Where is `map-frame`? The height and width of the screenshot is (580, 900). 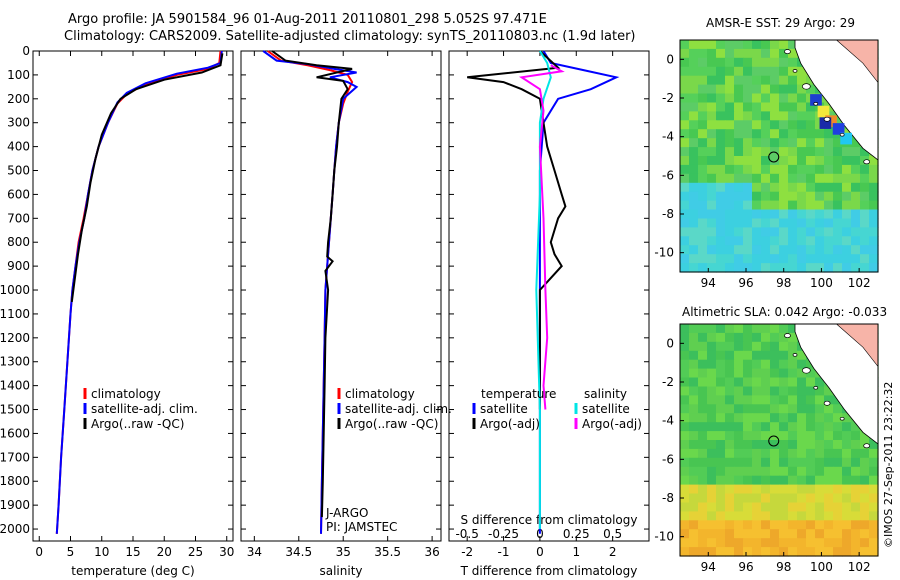 map-frame is located at coordinates (779, 440).